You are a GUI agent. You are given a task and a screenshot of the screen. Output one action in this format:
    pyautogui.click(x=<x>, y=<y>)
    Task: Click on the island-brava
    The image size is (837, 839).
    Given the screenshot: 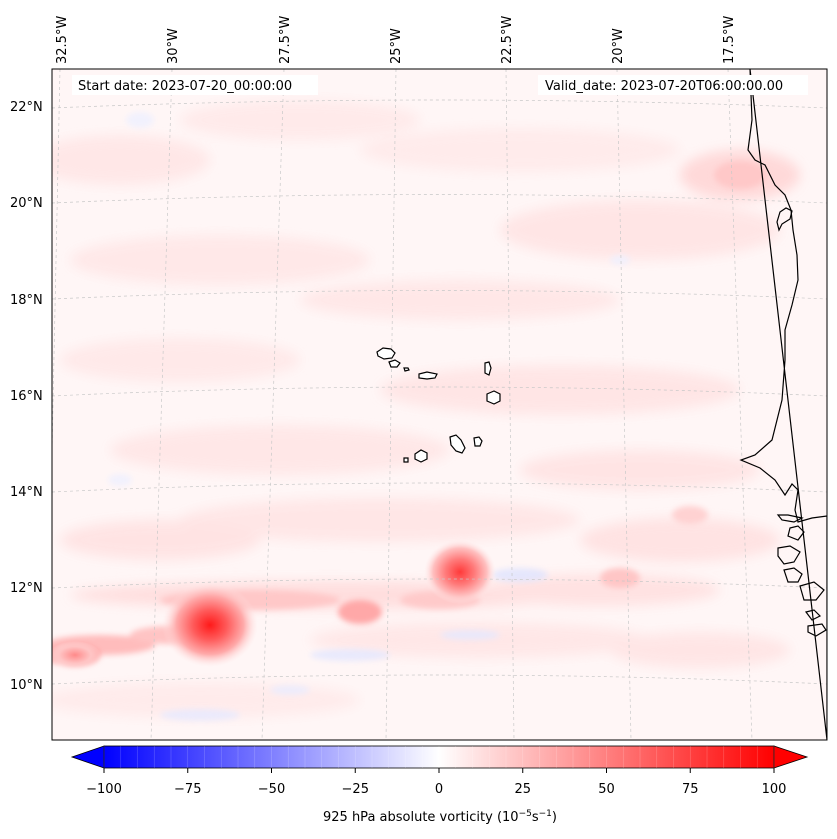 What is the action you would take?
    pyautogui.click(x=406, y=460)
    